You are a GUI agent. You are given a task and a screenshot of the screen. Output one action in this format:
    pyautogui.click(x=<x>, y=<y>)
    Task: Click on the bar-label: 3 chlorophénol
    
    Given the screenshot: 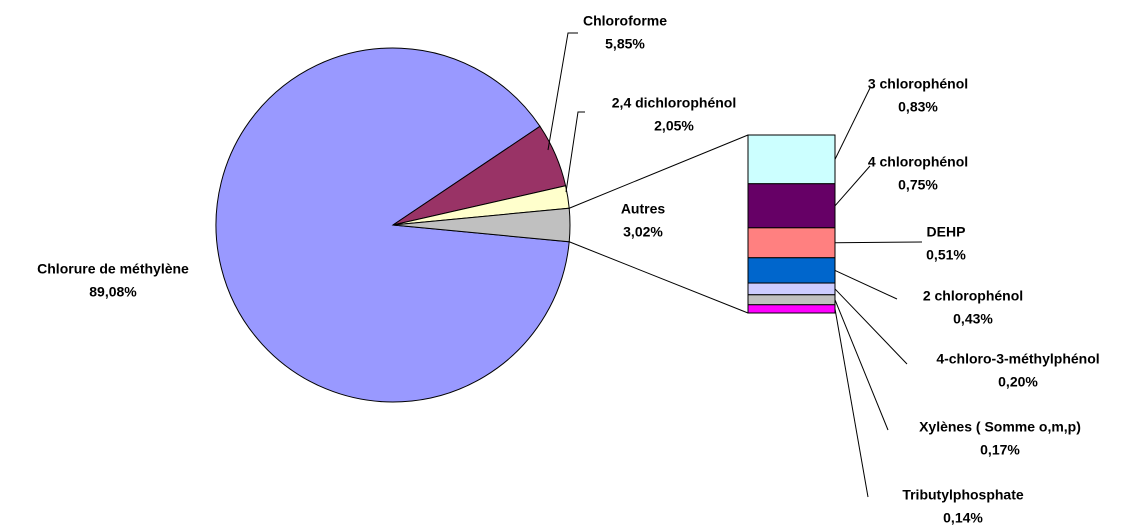 What is the action you would take?
    pyautogui.click(x=918, y=84)
    